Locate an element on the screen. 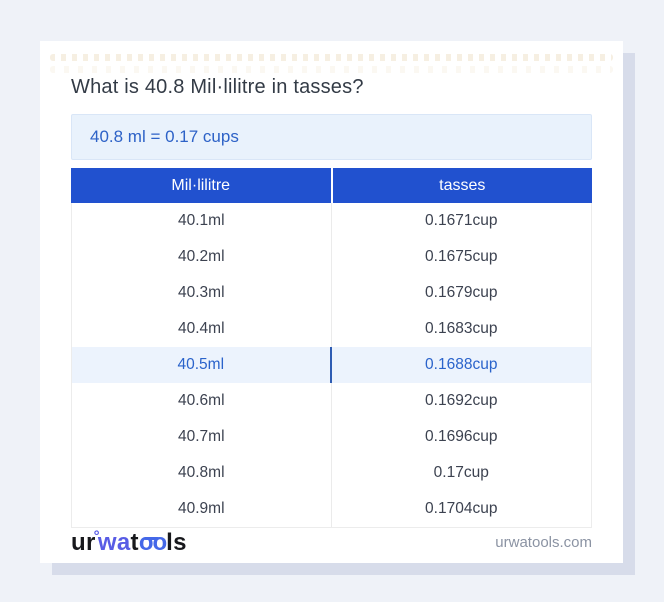  logo-text-t: t is located at coordinates (134, 542).